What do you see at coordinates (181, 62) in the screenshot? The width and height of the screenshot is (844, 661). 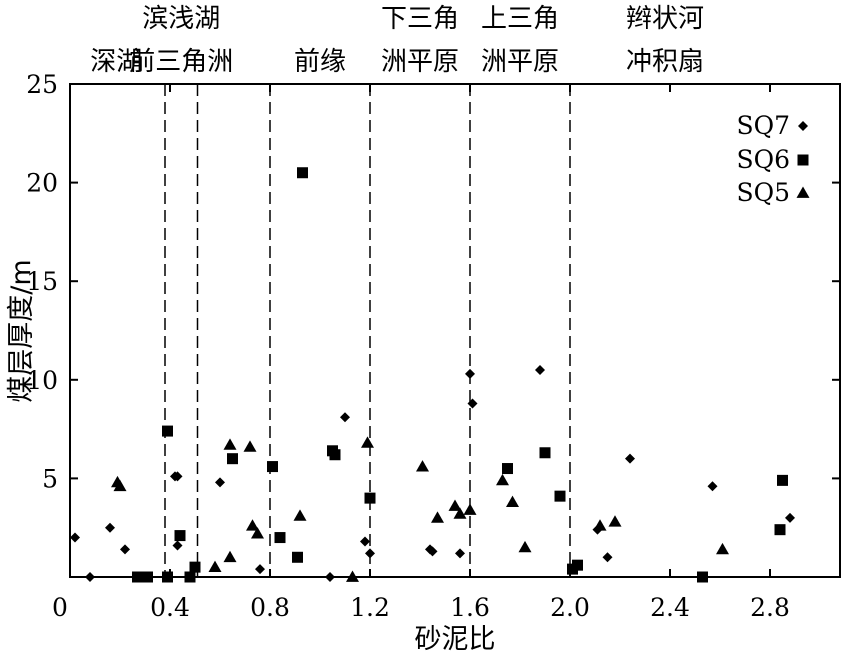 I see `region-label: 前三角洲` at bounding box center [181, 62].